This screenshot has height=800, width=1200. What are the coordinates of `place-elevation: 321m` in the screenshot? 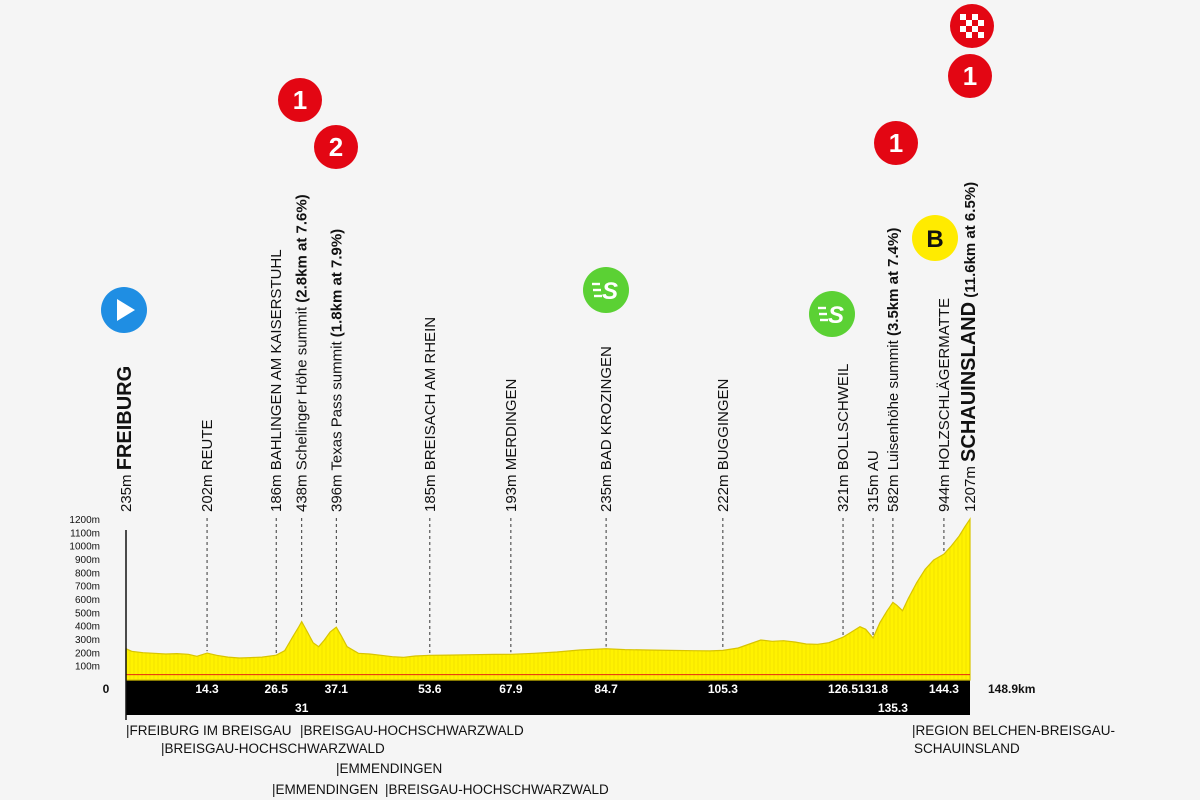 It's located at (843, 491).